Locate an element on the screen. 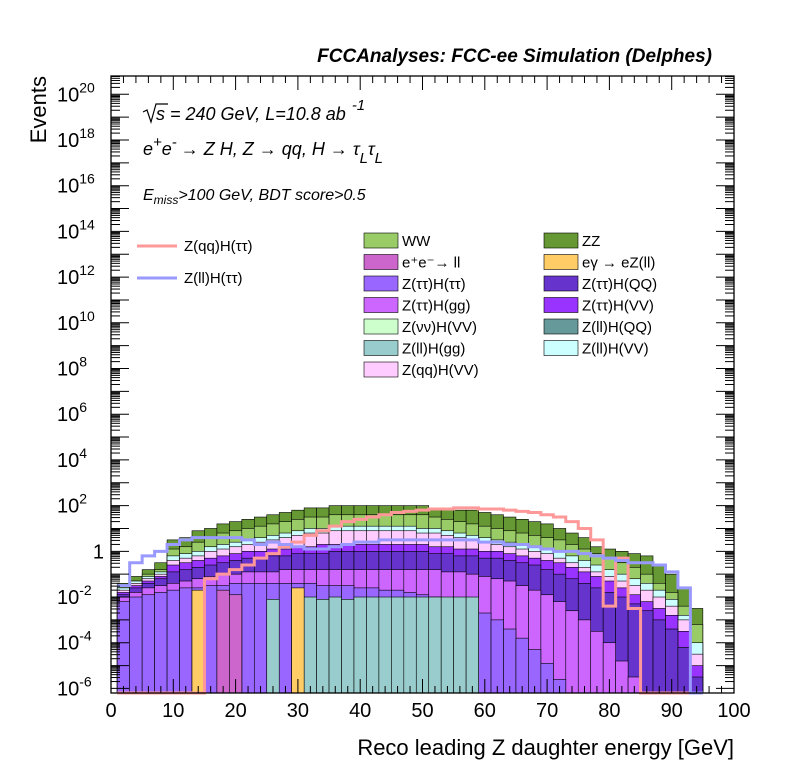 The height and width of the screenshot is (772, 796). sqrt-symbol is located at coordinates (155, 114).